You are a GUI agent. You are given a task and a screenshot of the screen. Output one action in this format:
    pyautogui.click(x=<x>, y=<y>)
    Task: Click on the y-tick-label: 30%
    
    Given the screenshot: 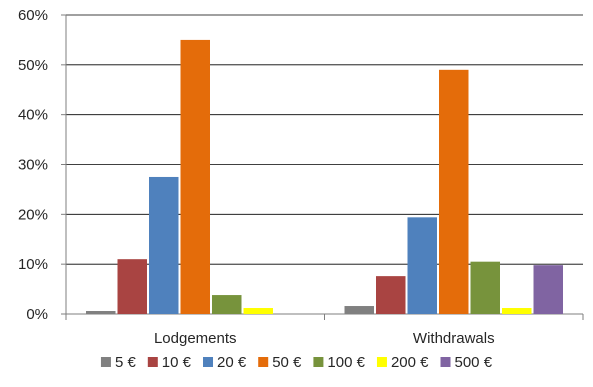 What is the action you would take?
    pyautogui.click(x=33, y=165)
    